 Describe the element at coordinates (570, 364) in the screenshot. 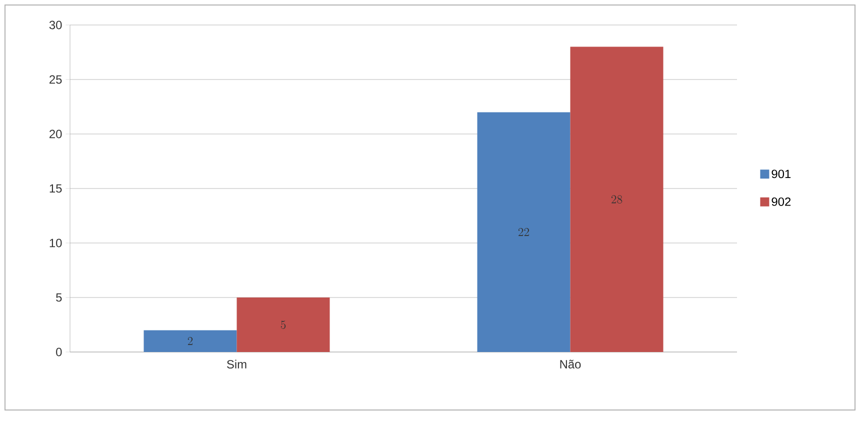

I see `x-tick-label: Não` at that location.